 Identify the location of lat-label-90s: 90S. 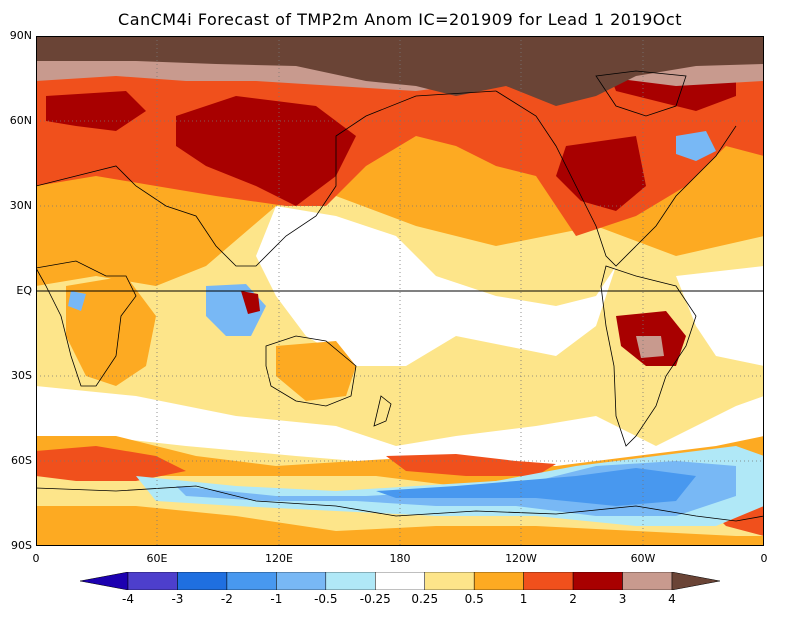
(21, 545).